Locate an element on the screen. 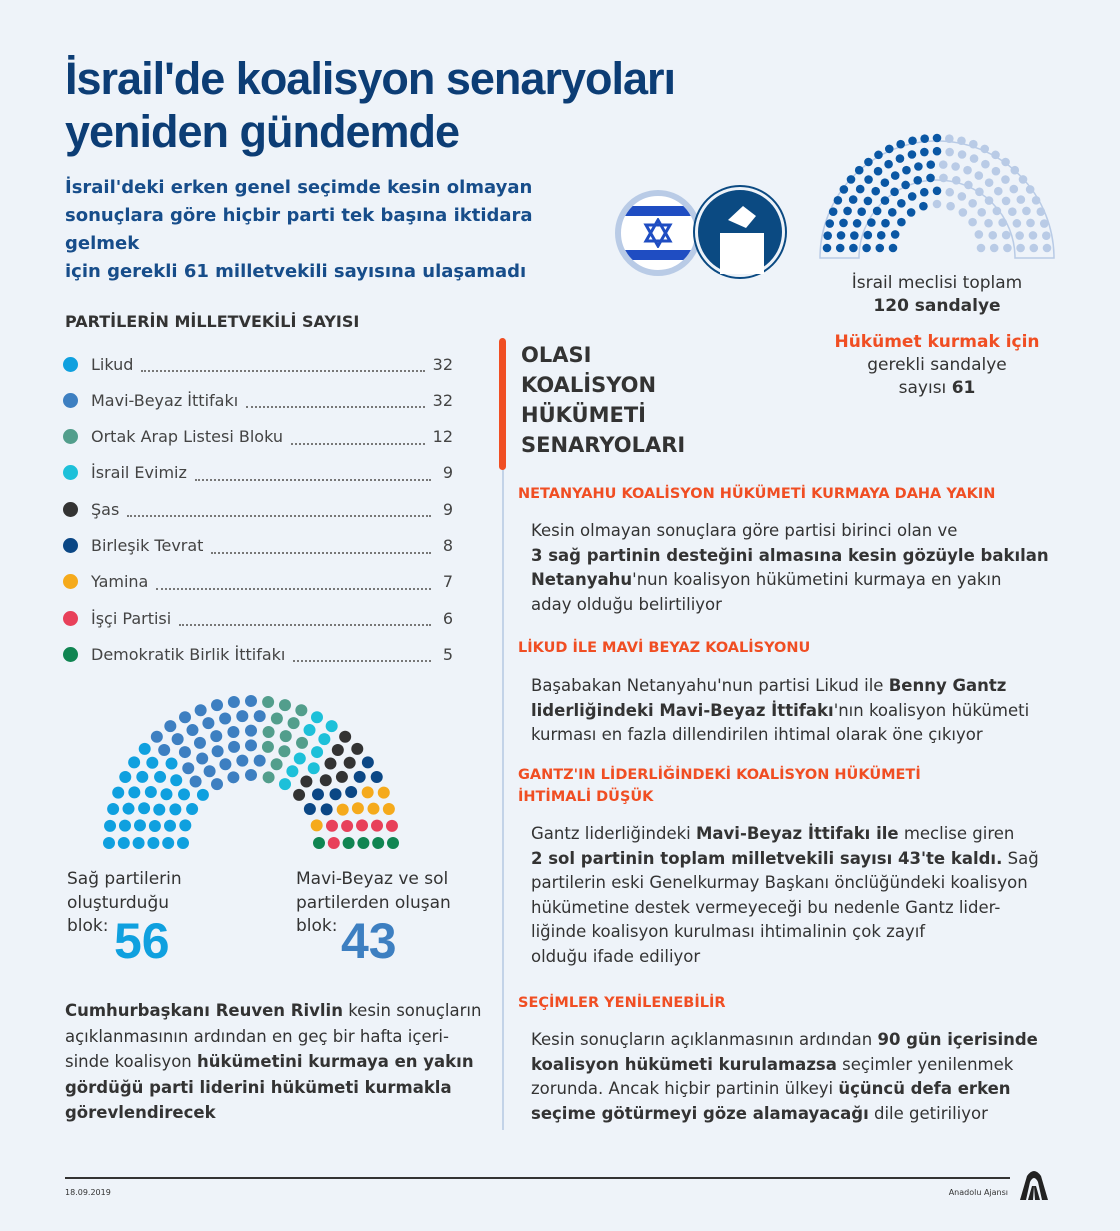  party-row: Şas 9 is located at coordinates (258, 509).